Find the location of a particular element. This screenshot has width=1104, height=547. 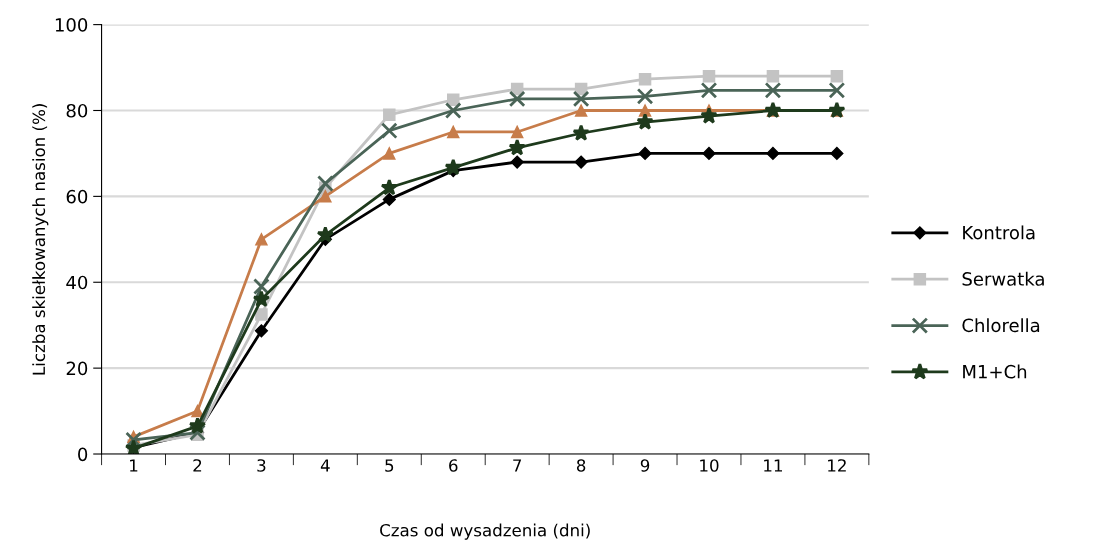

legend-label: M1+Ch is located at coordinates (995, 371).